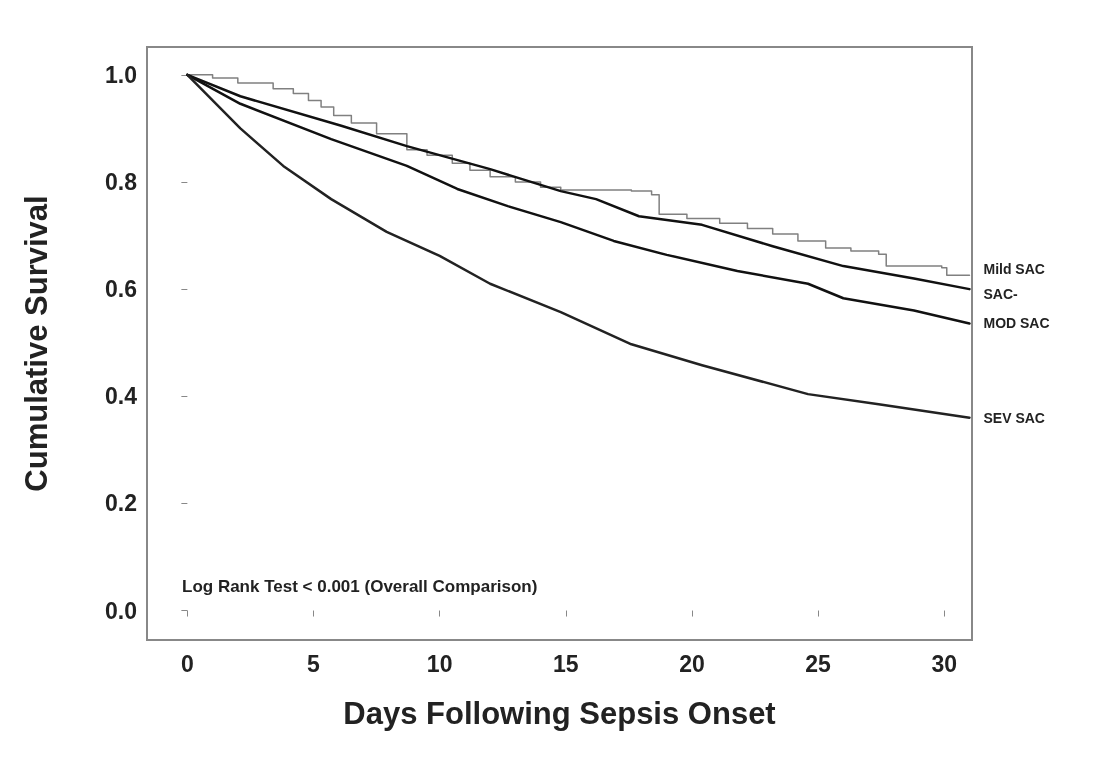 This screenshot has width=1113, height=762. I want to click on y-tick-label: 0.6, so click(121, 289).